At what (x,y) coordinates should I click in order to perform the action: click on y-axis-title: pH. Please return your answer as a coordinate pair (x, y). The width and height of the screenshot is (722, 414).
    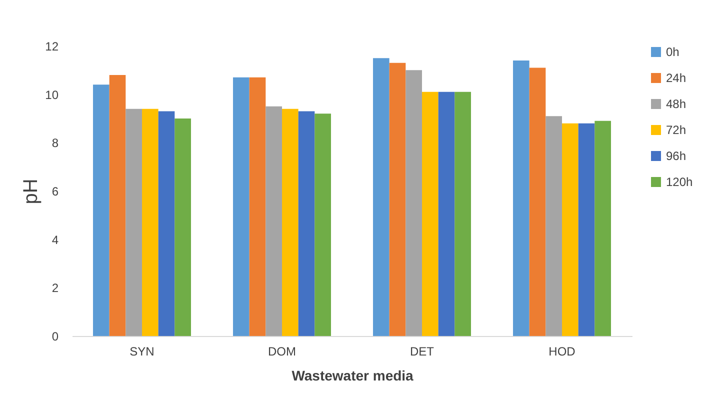
    Looking at the image, I should click on (31, 191).